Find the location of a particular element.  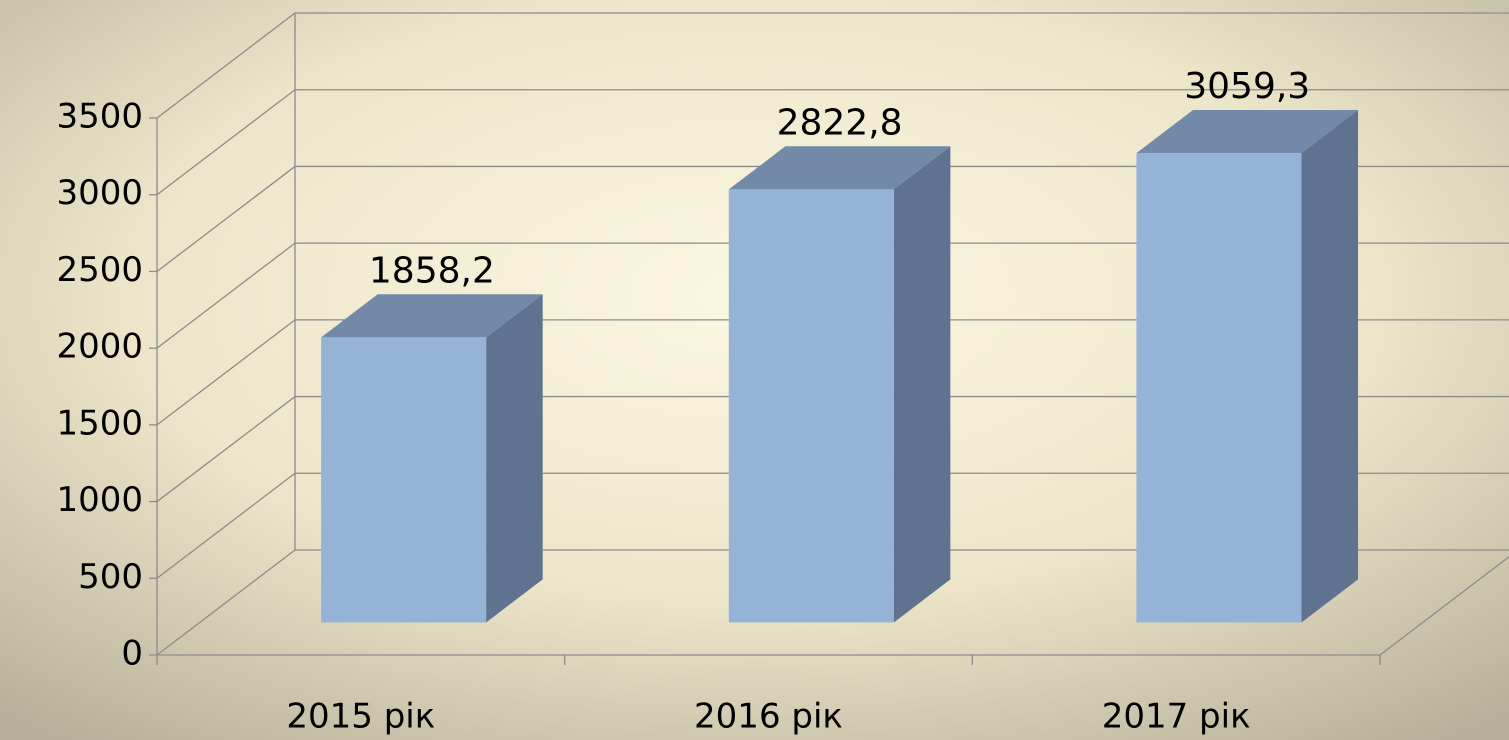

y-tick-label: 3500 is located at coordinates (99, 117).